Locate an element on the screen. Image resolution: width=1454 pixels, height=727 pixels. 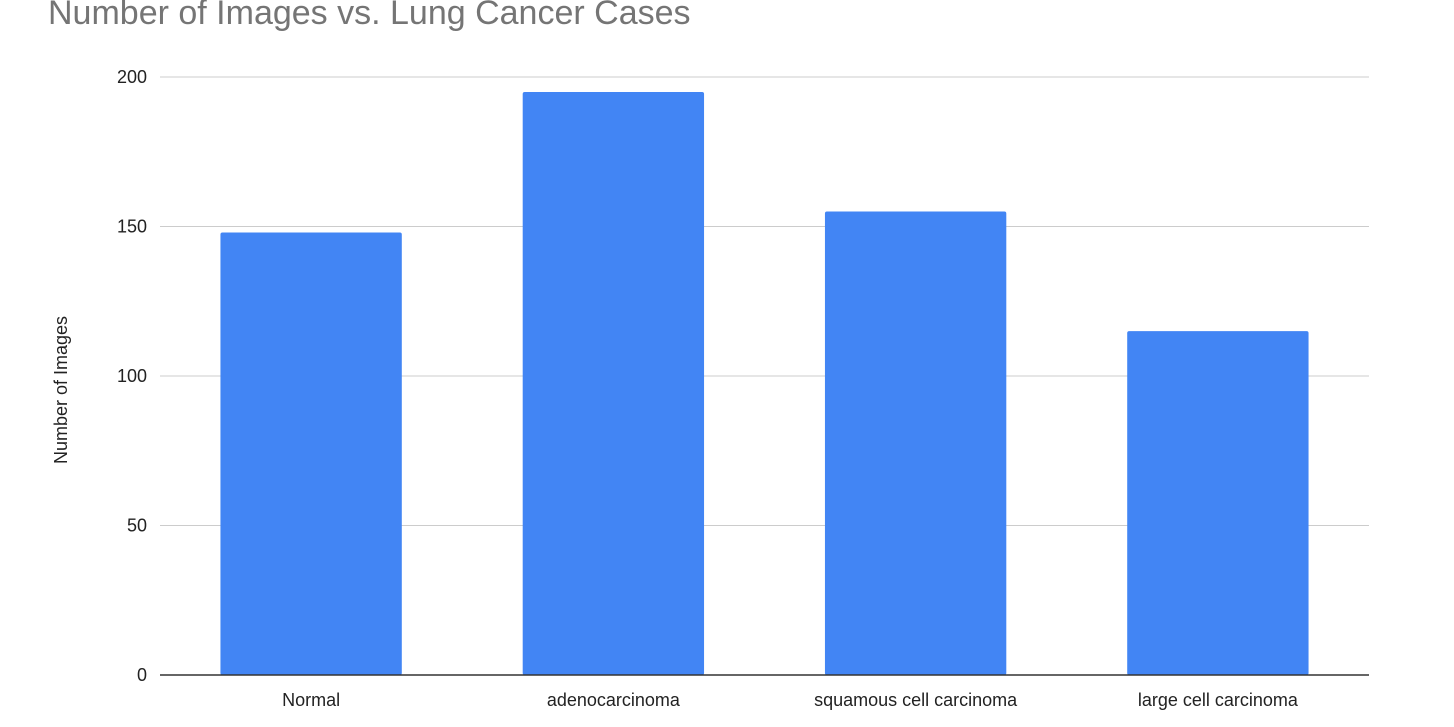
x-tick-label: large cell carcinoma is located at coordinates (1218, 700).